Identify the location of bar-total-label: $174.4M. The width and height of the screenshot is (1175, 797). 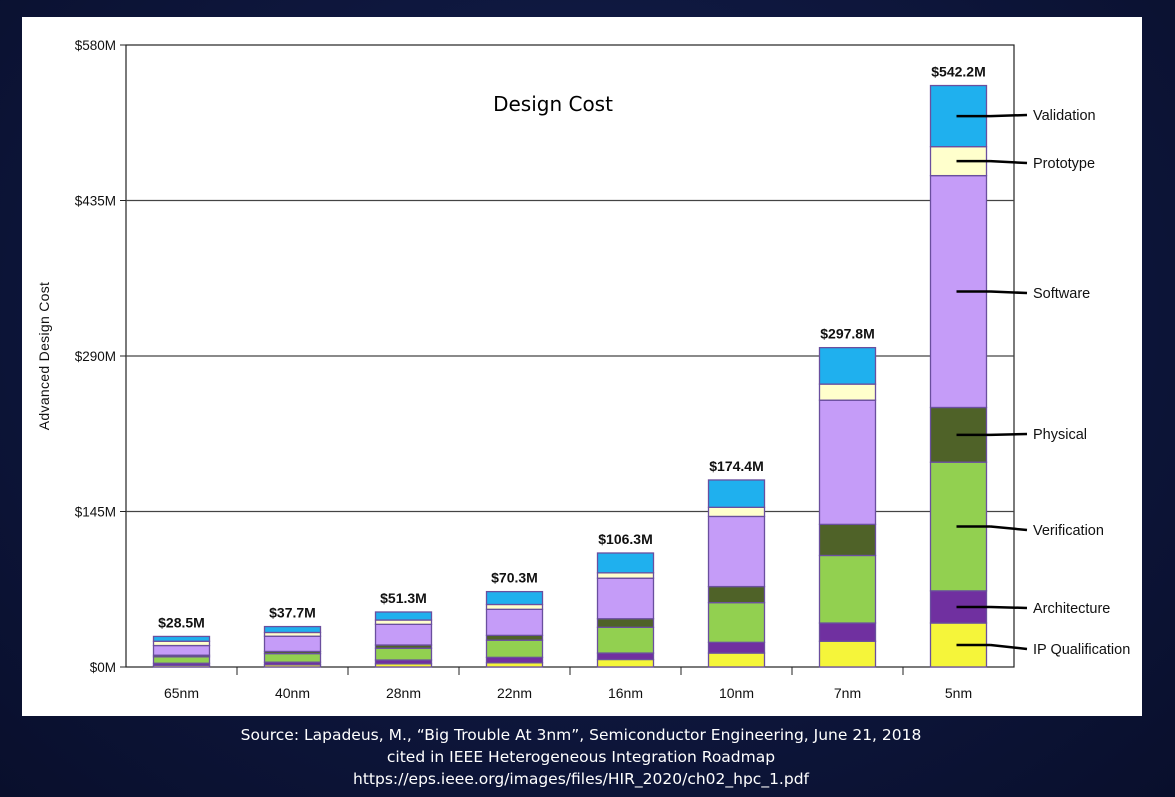
(736, 466).